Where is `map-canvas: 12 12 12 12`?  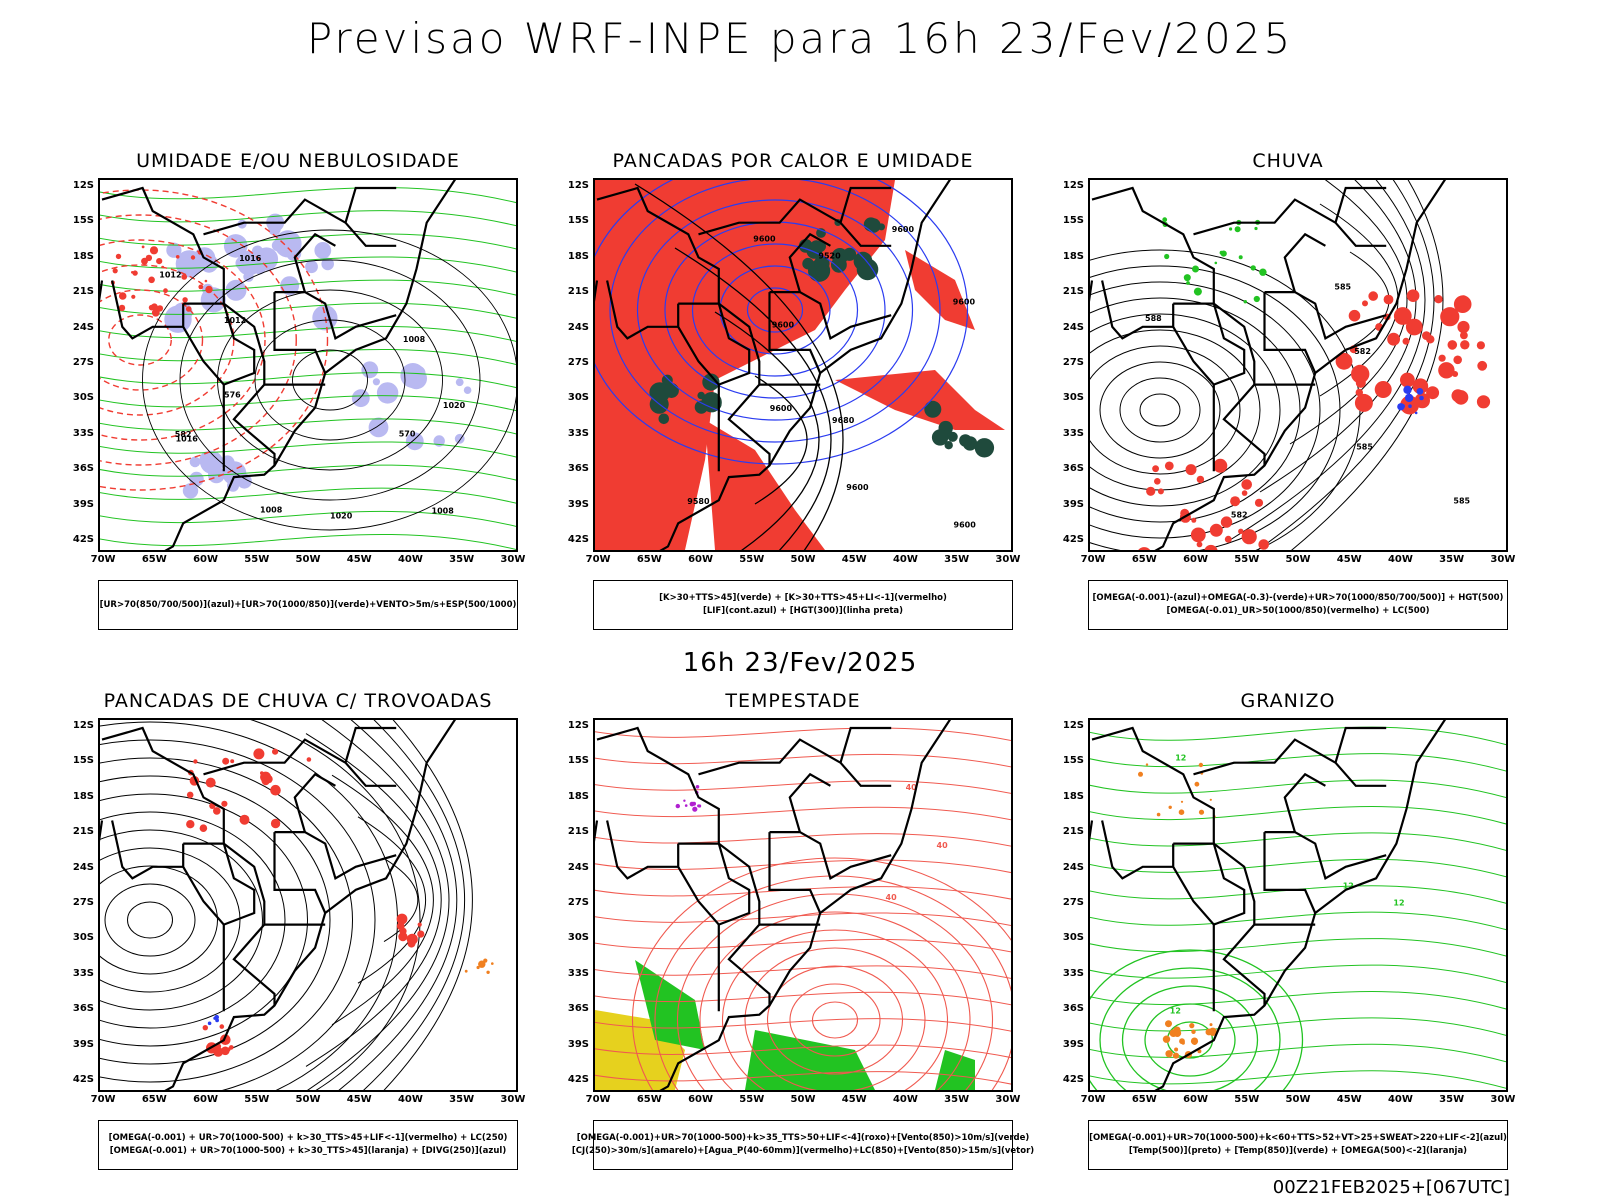
map-canvas: 12 12 12 12 is located at coordinates (1298, 905).